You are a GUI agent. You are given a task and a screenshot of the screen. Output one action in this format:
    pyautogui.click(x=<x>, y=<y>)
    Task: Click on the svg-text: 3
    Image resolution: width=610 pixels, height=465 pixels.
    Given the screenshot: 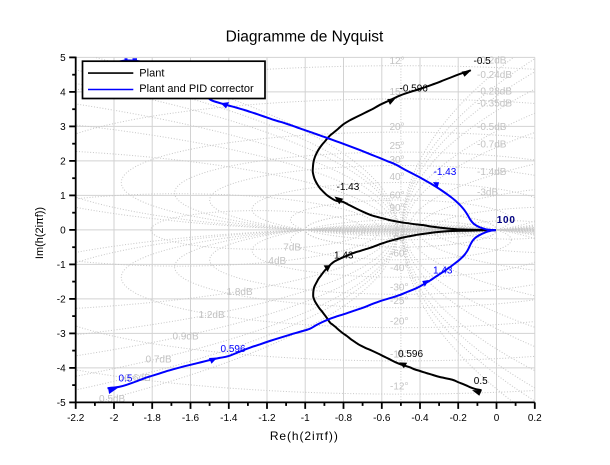 What is the action you would take?
    pyautogui.click(x=63, y=127)
    